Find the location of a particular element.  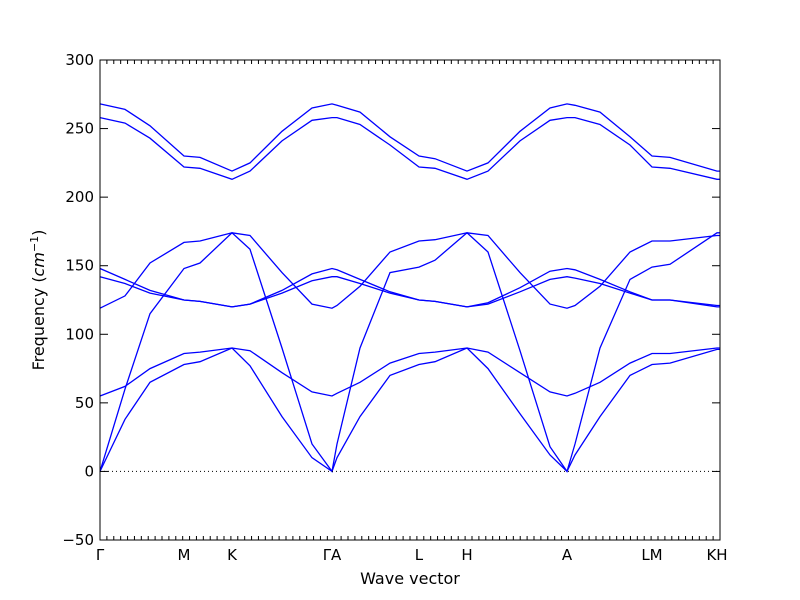

x-tick-label: A is located at coordinates (567, 555).